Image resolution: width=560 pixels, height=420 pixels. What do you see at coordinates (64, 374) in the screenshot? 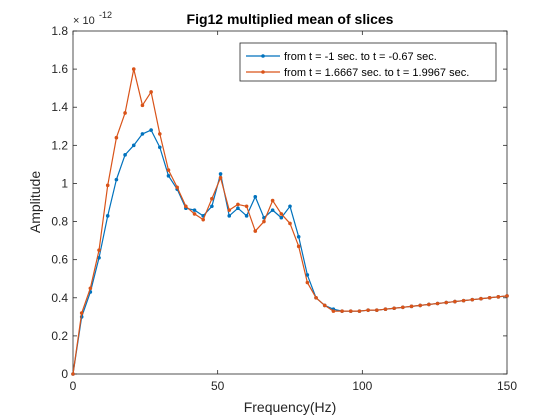
I see `y-tick-label: 0` at bounding box center [64, 374].